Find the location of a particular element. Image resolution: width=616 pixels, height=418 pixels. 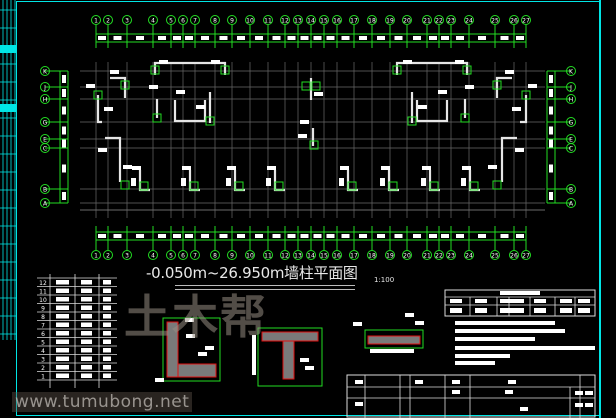

design-note-line is located at coordinates (510, 331).